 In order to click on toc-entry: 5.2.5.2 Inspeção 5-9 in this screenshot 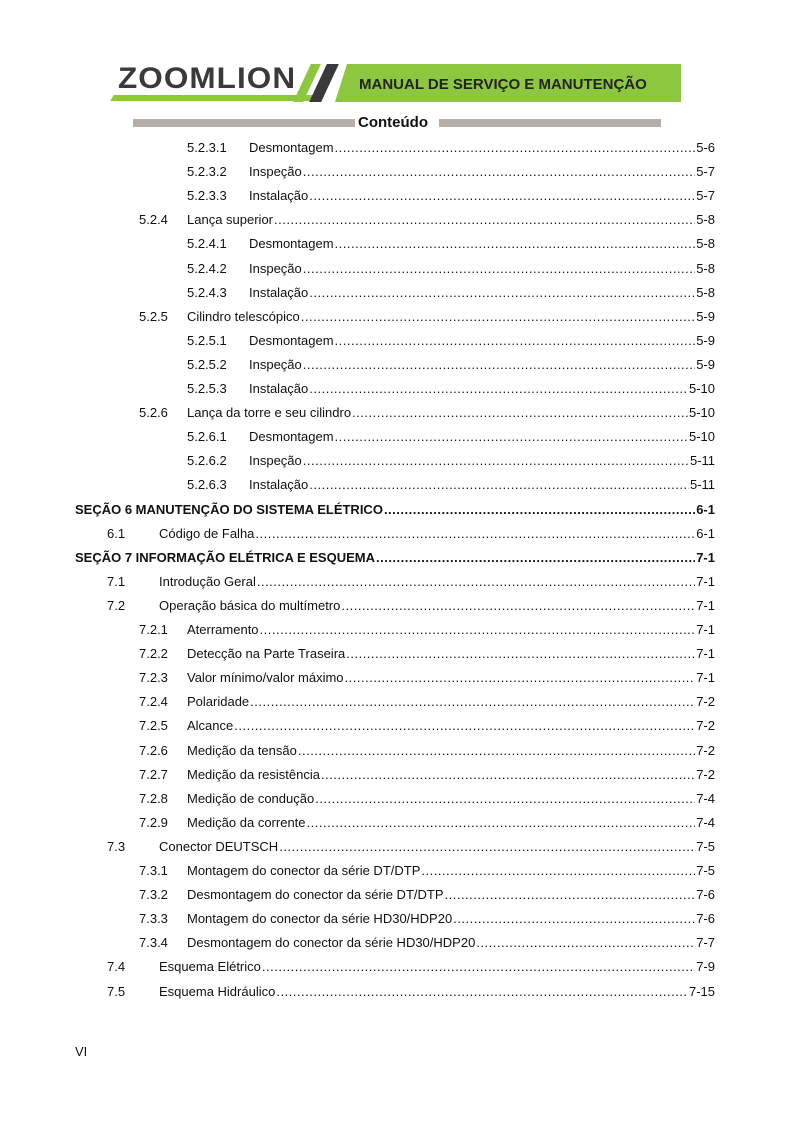, I will do `click(451, 364)`.